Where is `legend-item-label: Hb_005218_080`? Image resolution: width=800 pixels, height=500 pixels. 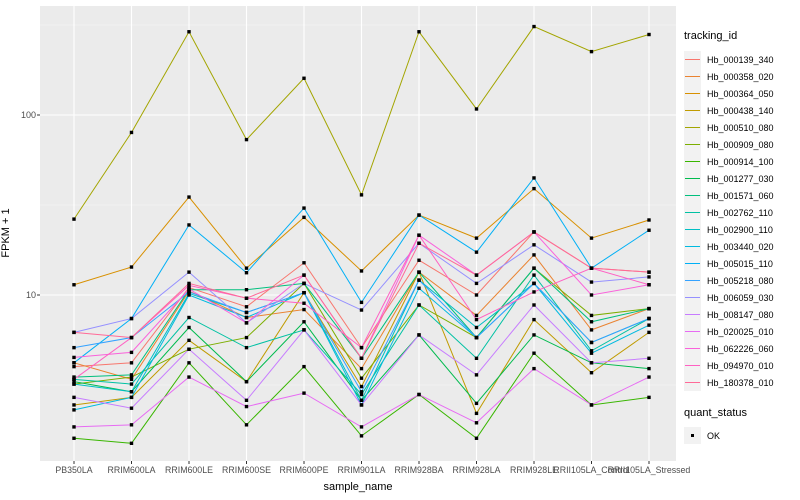
legend-item-label: Hb_005218_080 is located at coordinates (740, 280).